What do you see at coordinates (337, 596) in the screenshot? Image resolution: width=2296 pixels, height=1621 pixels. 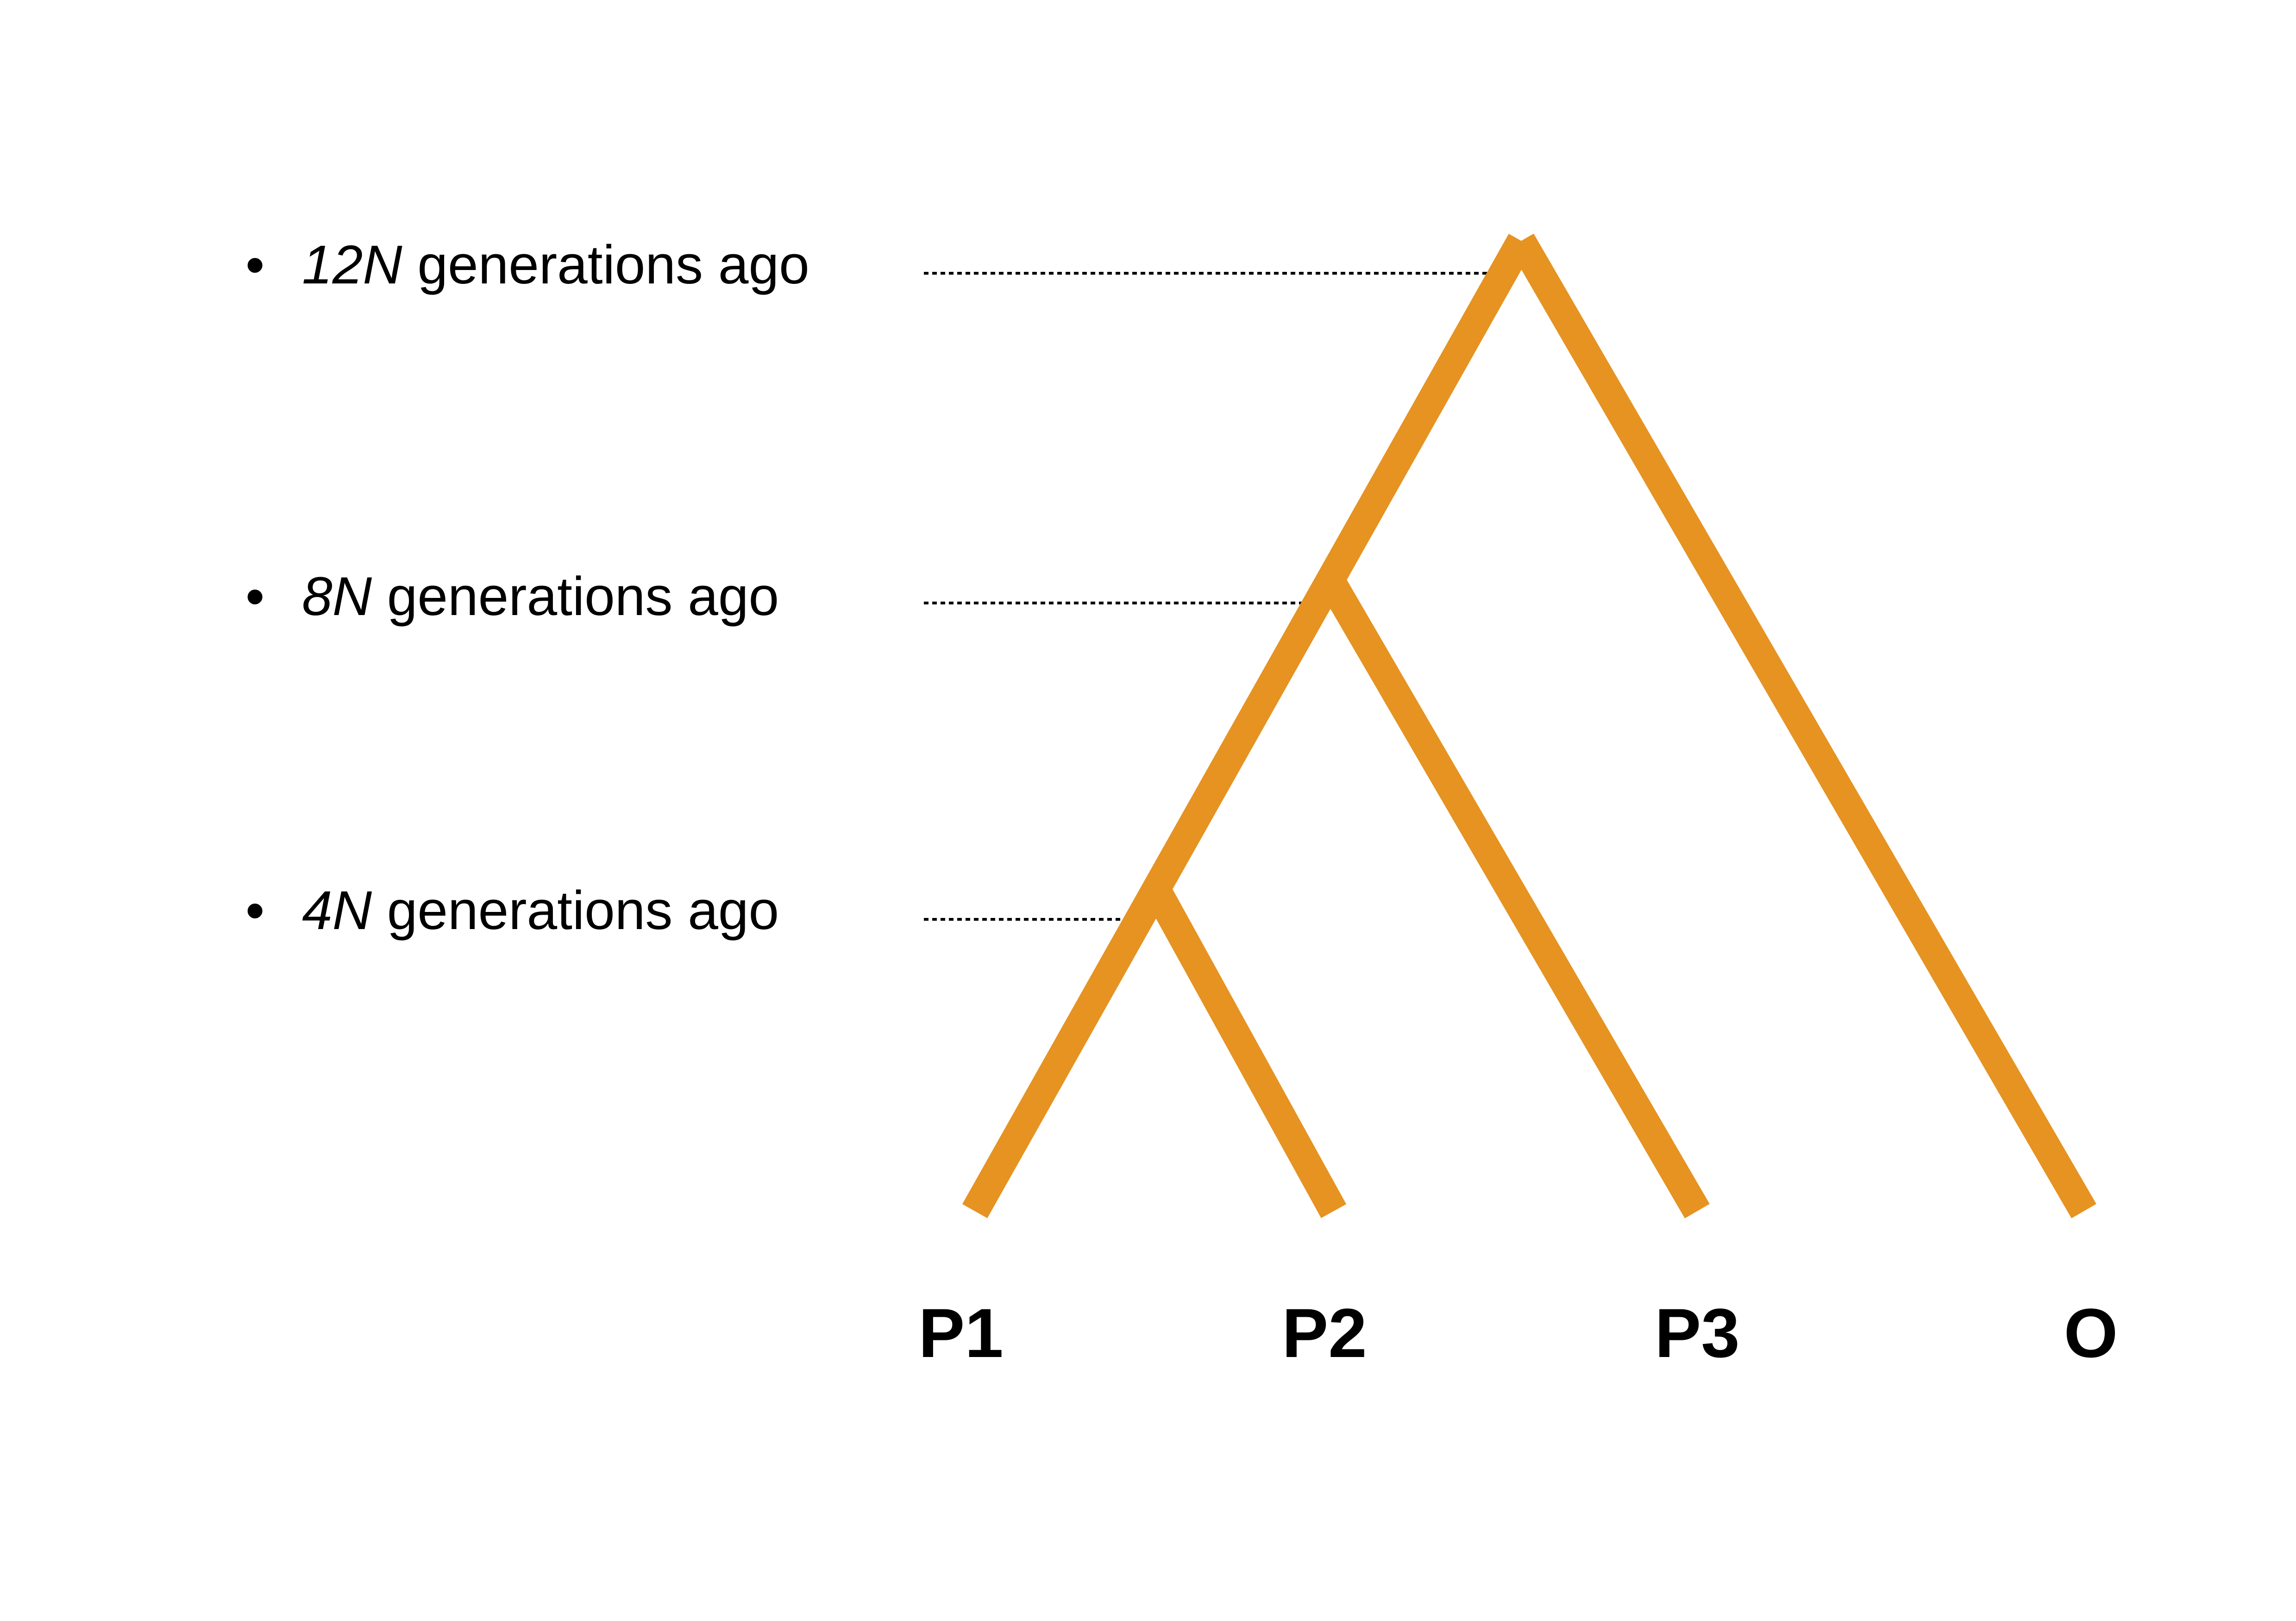 I see `time-label-8n-prefix: 8N` at bounding box center [337, 596].